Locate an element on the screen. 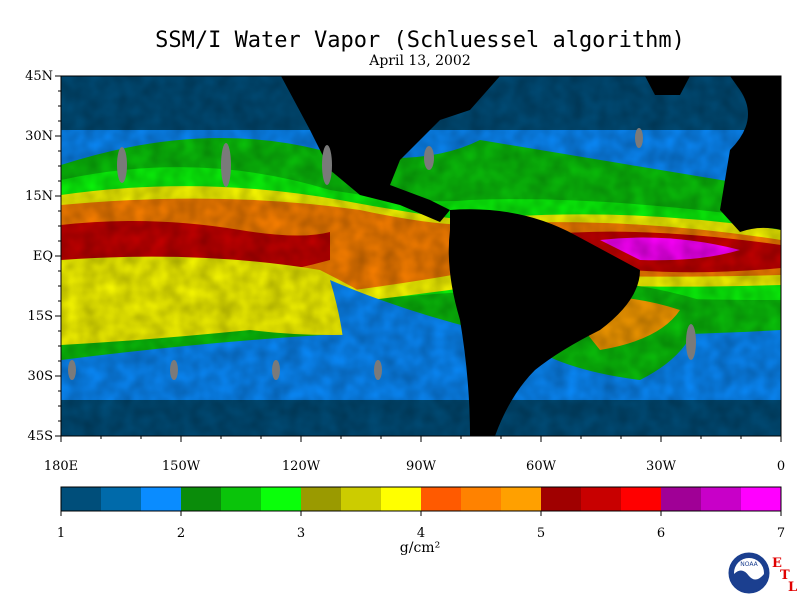  lon-label: 90W is located at coordinates (421, 466).